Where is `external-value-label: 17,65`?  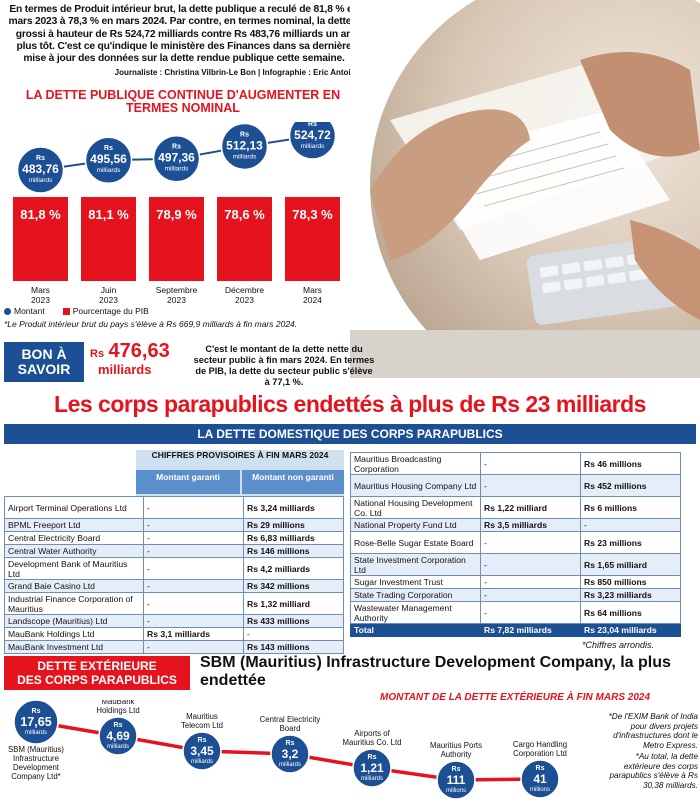
external-value-label: 17,65 is located at coordinates (35, 722).